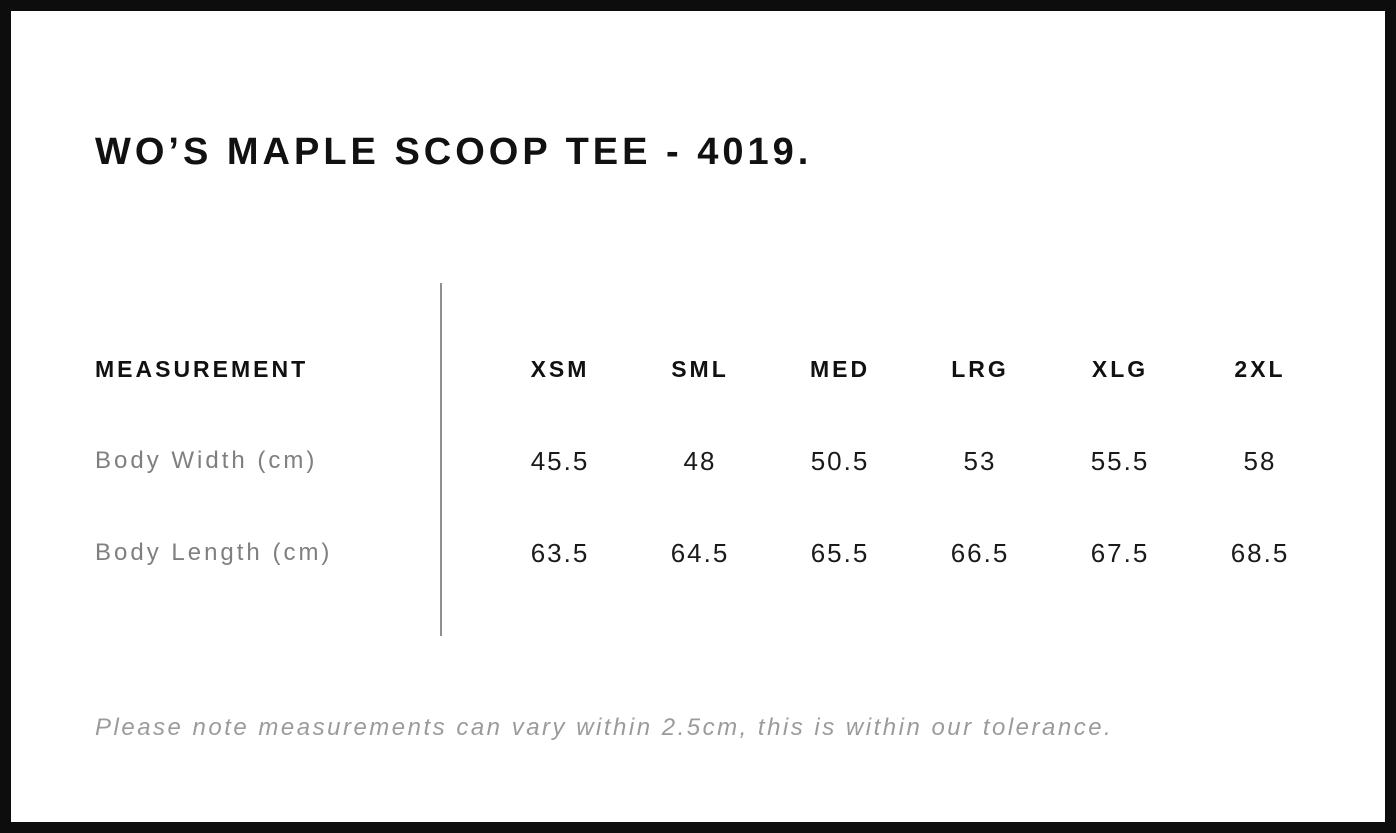  What do you see at coordinates (840, 461) in the screenshot?
I see `body-width-value-med: 50.5` at bounding box center [840, 461].